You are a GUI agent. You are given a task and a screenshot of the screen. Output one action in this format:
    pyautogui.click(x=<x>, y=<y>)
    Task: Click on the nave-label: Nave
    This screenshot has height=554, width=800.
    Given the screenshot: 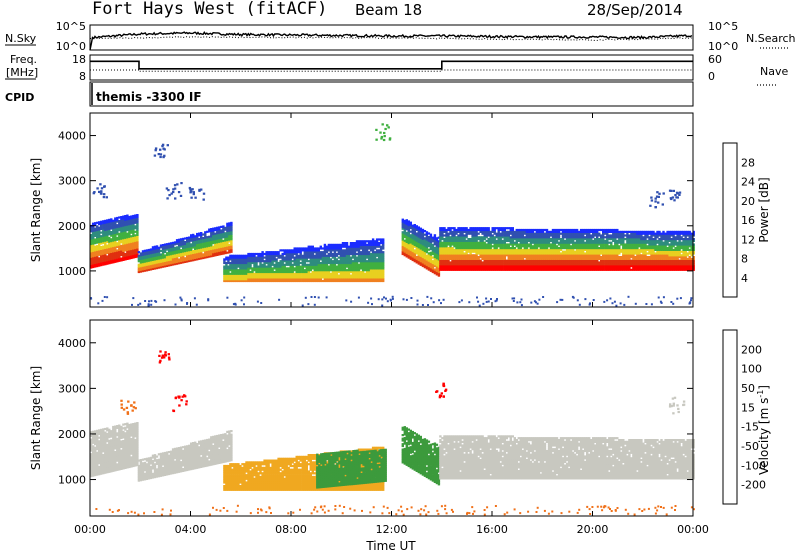 What is the action you would take?
    pyautogui.click(x=774, y=71)
    